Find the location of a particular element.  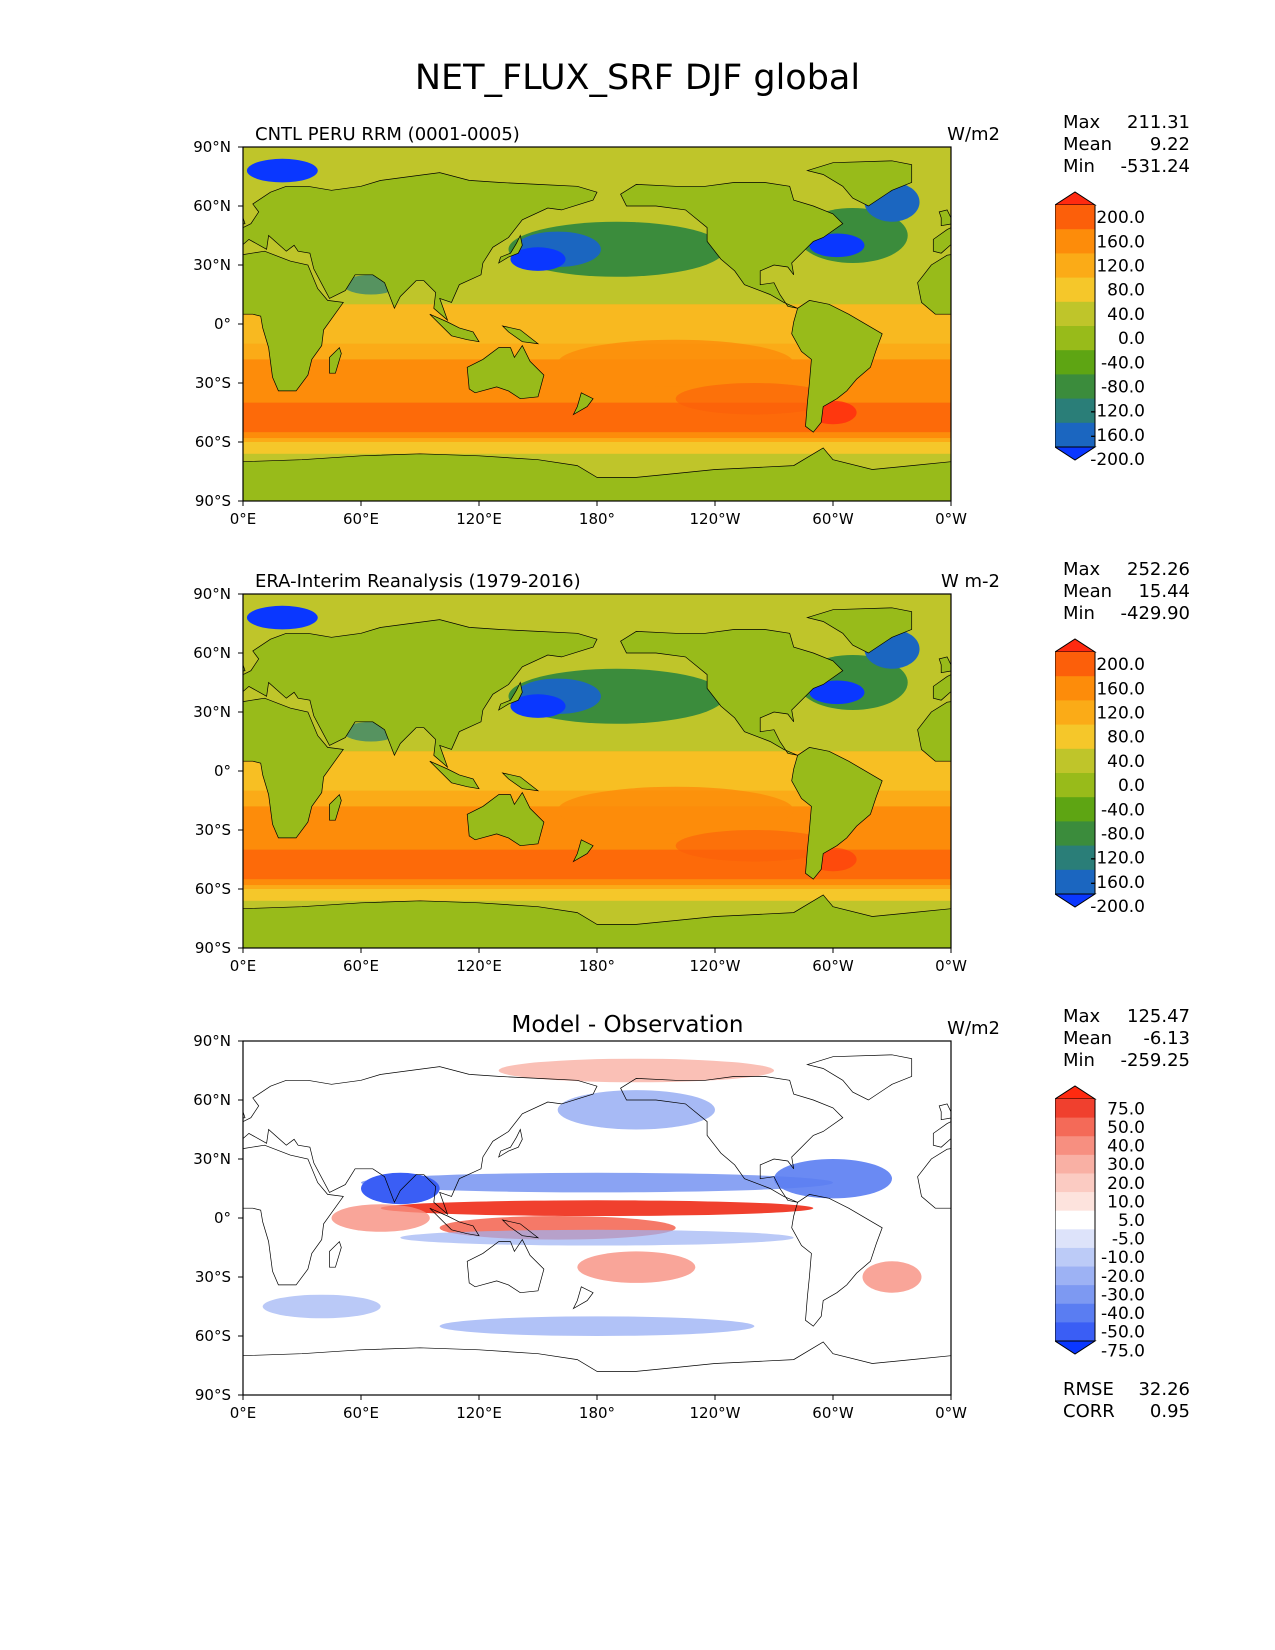

y-tick-label: 30°N is located at coordinates (212, 712).